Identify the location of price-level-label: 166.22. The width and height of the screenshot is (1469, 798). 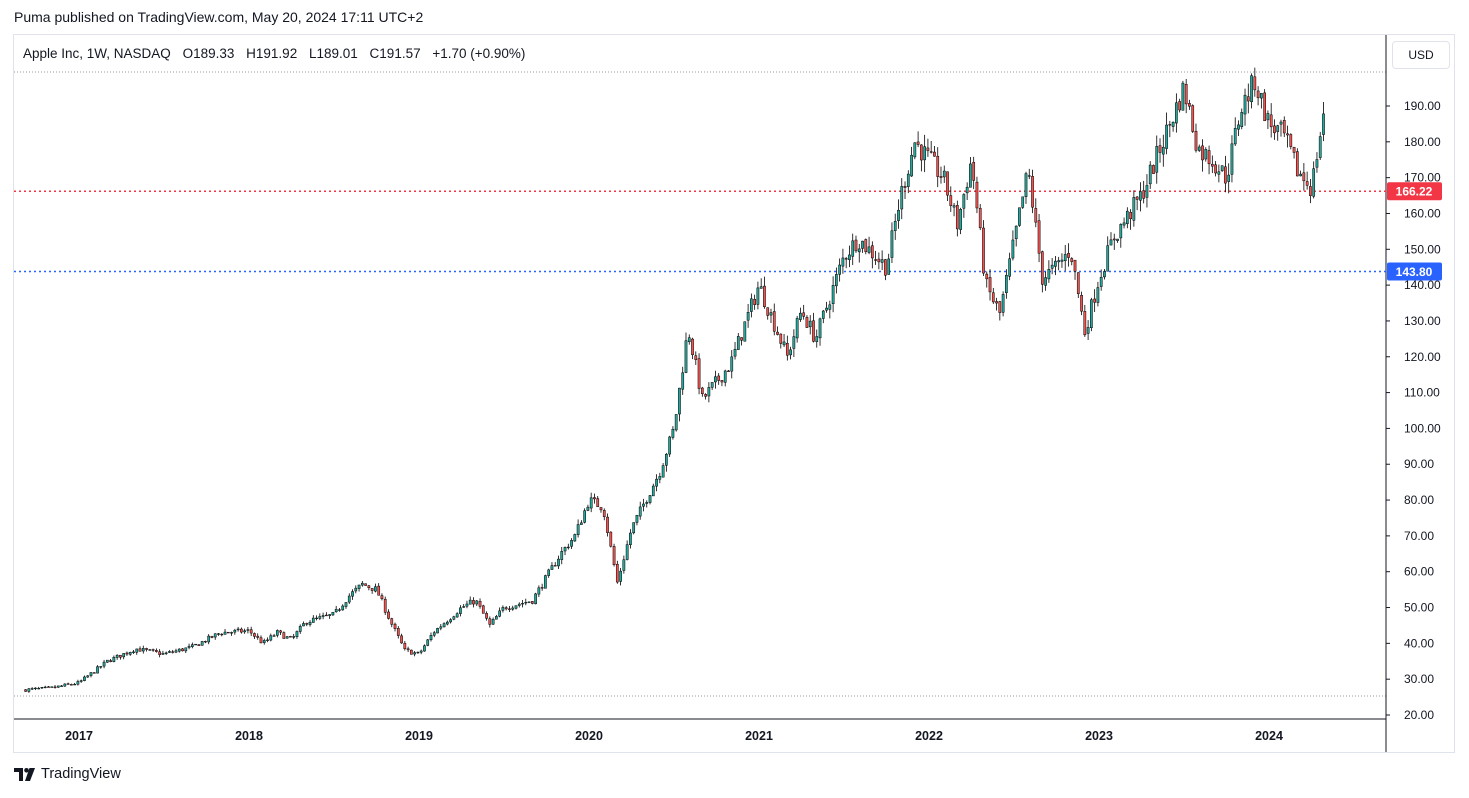
(1414, 192).